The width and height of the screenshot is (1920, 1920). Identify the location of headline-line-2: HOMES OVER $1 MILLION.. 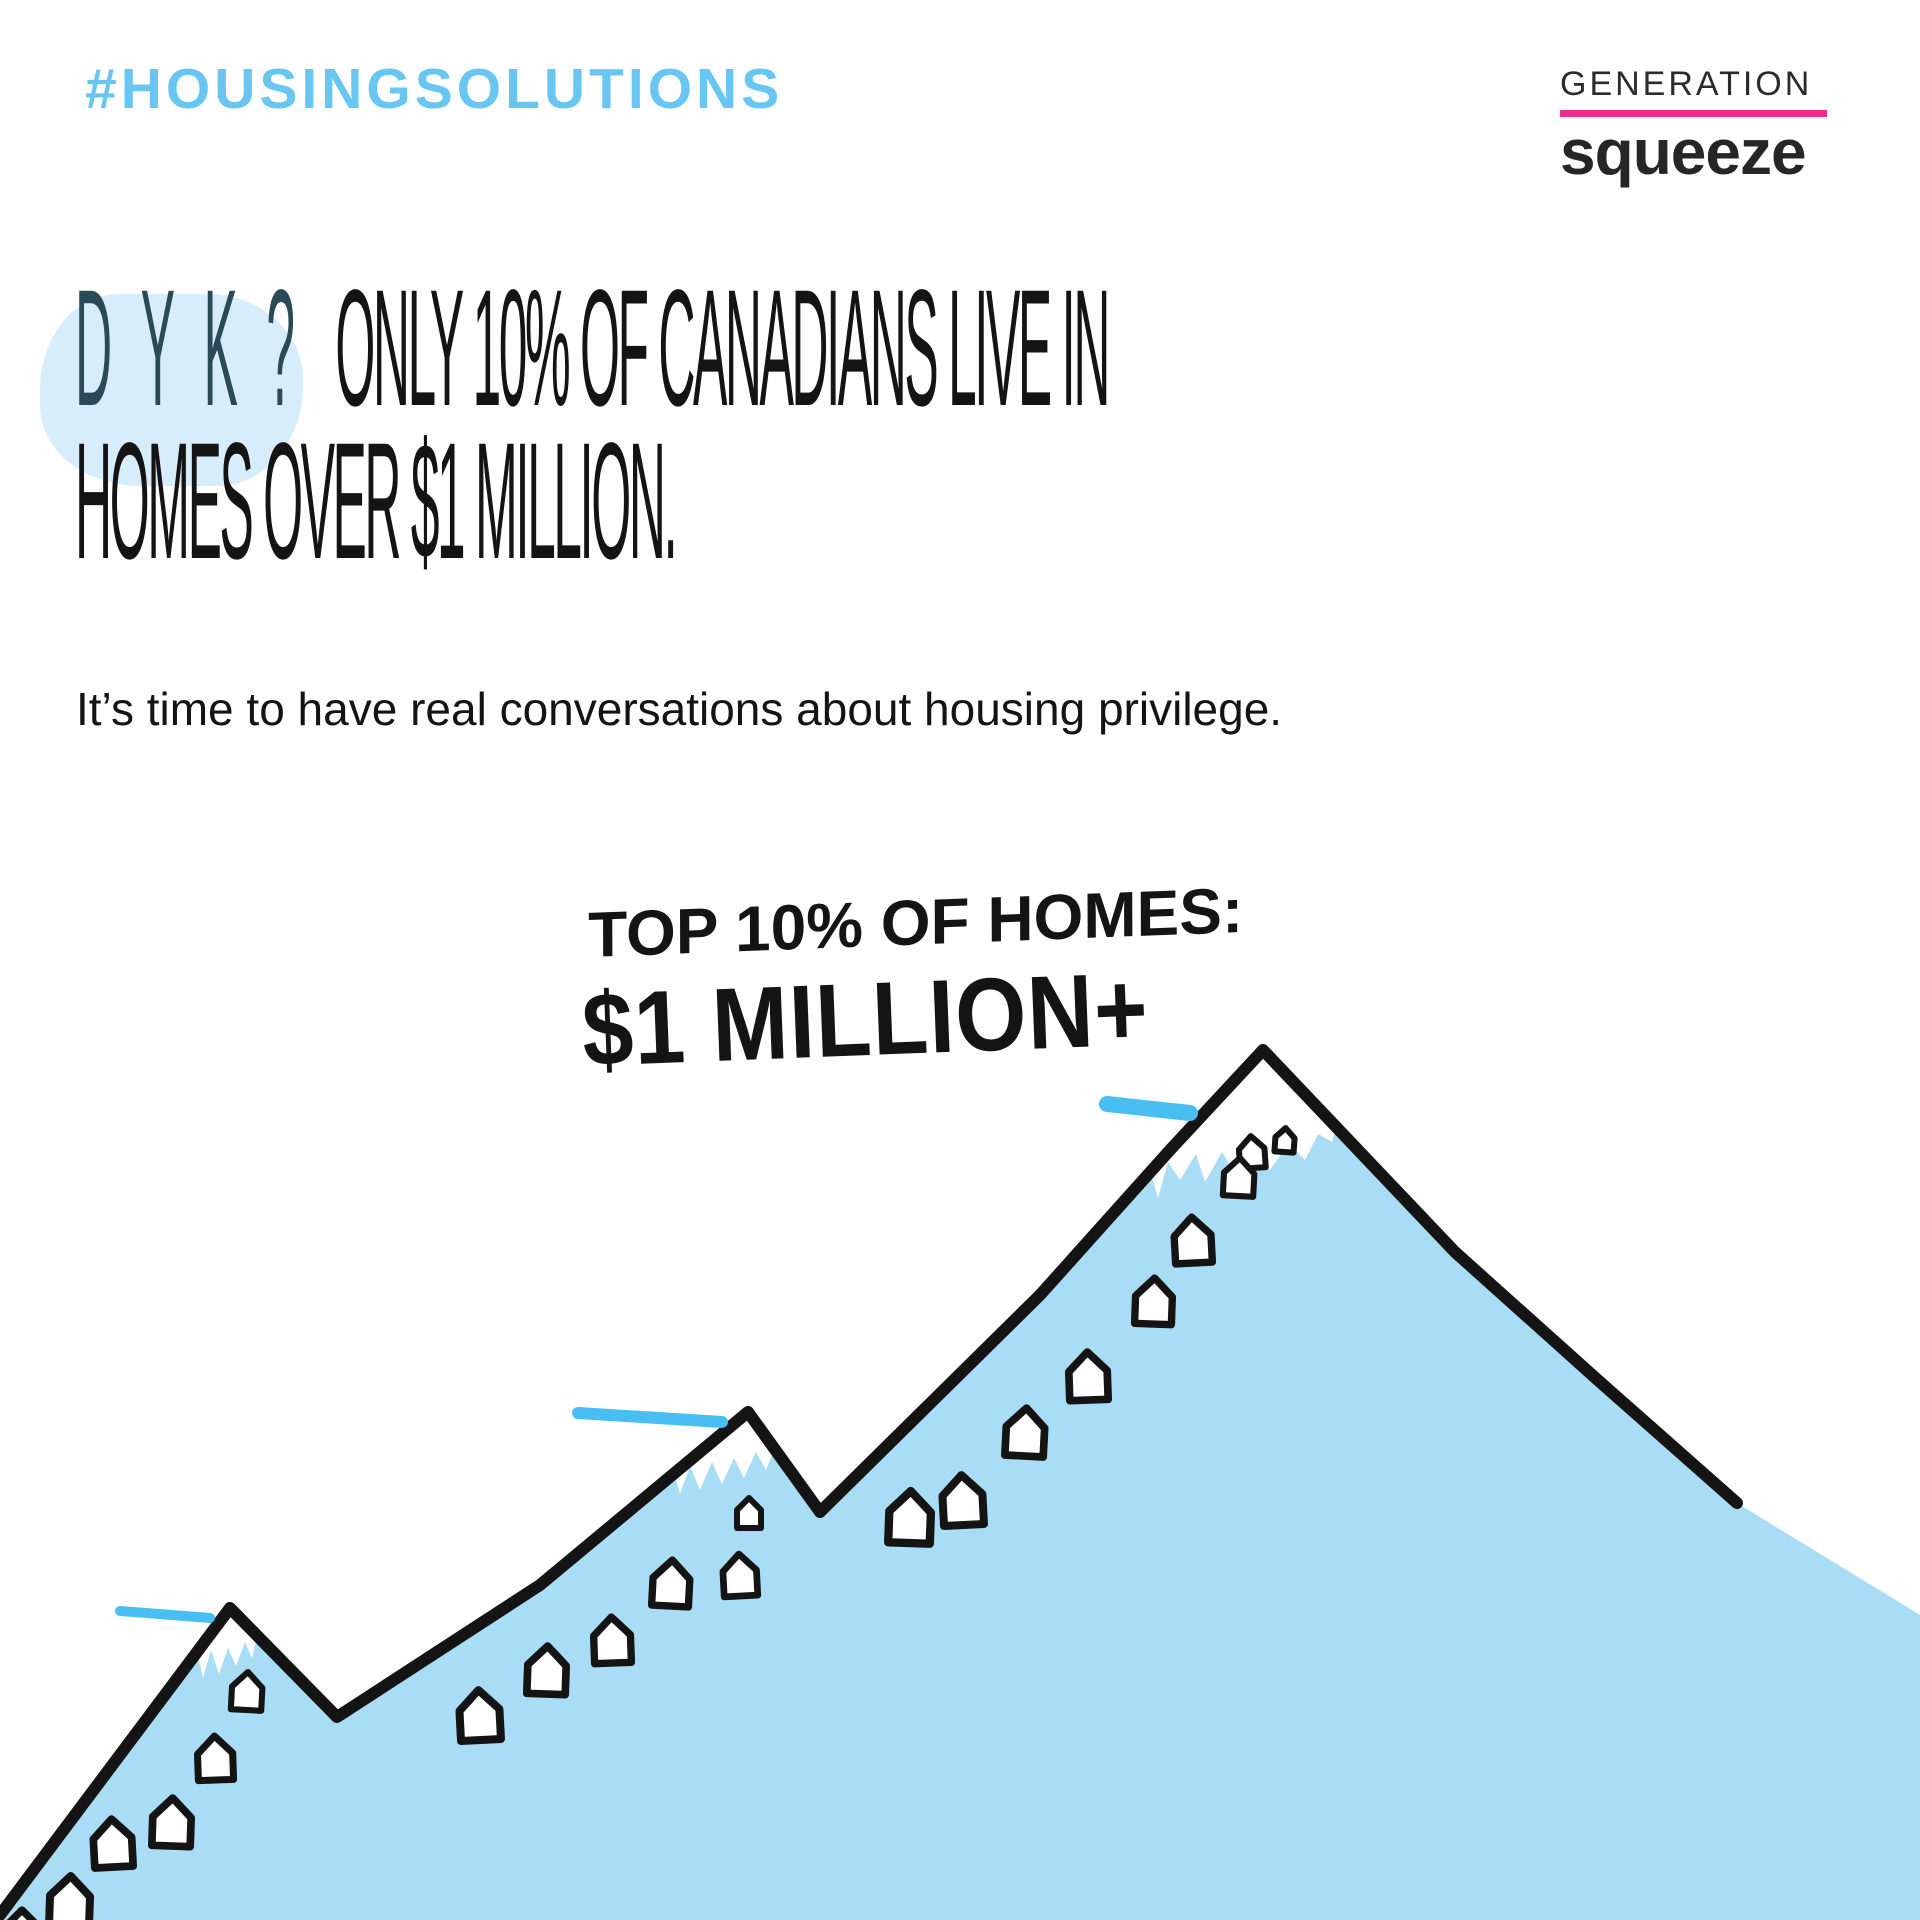
(376, 501).